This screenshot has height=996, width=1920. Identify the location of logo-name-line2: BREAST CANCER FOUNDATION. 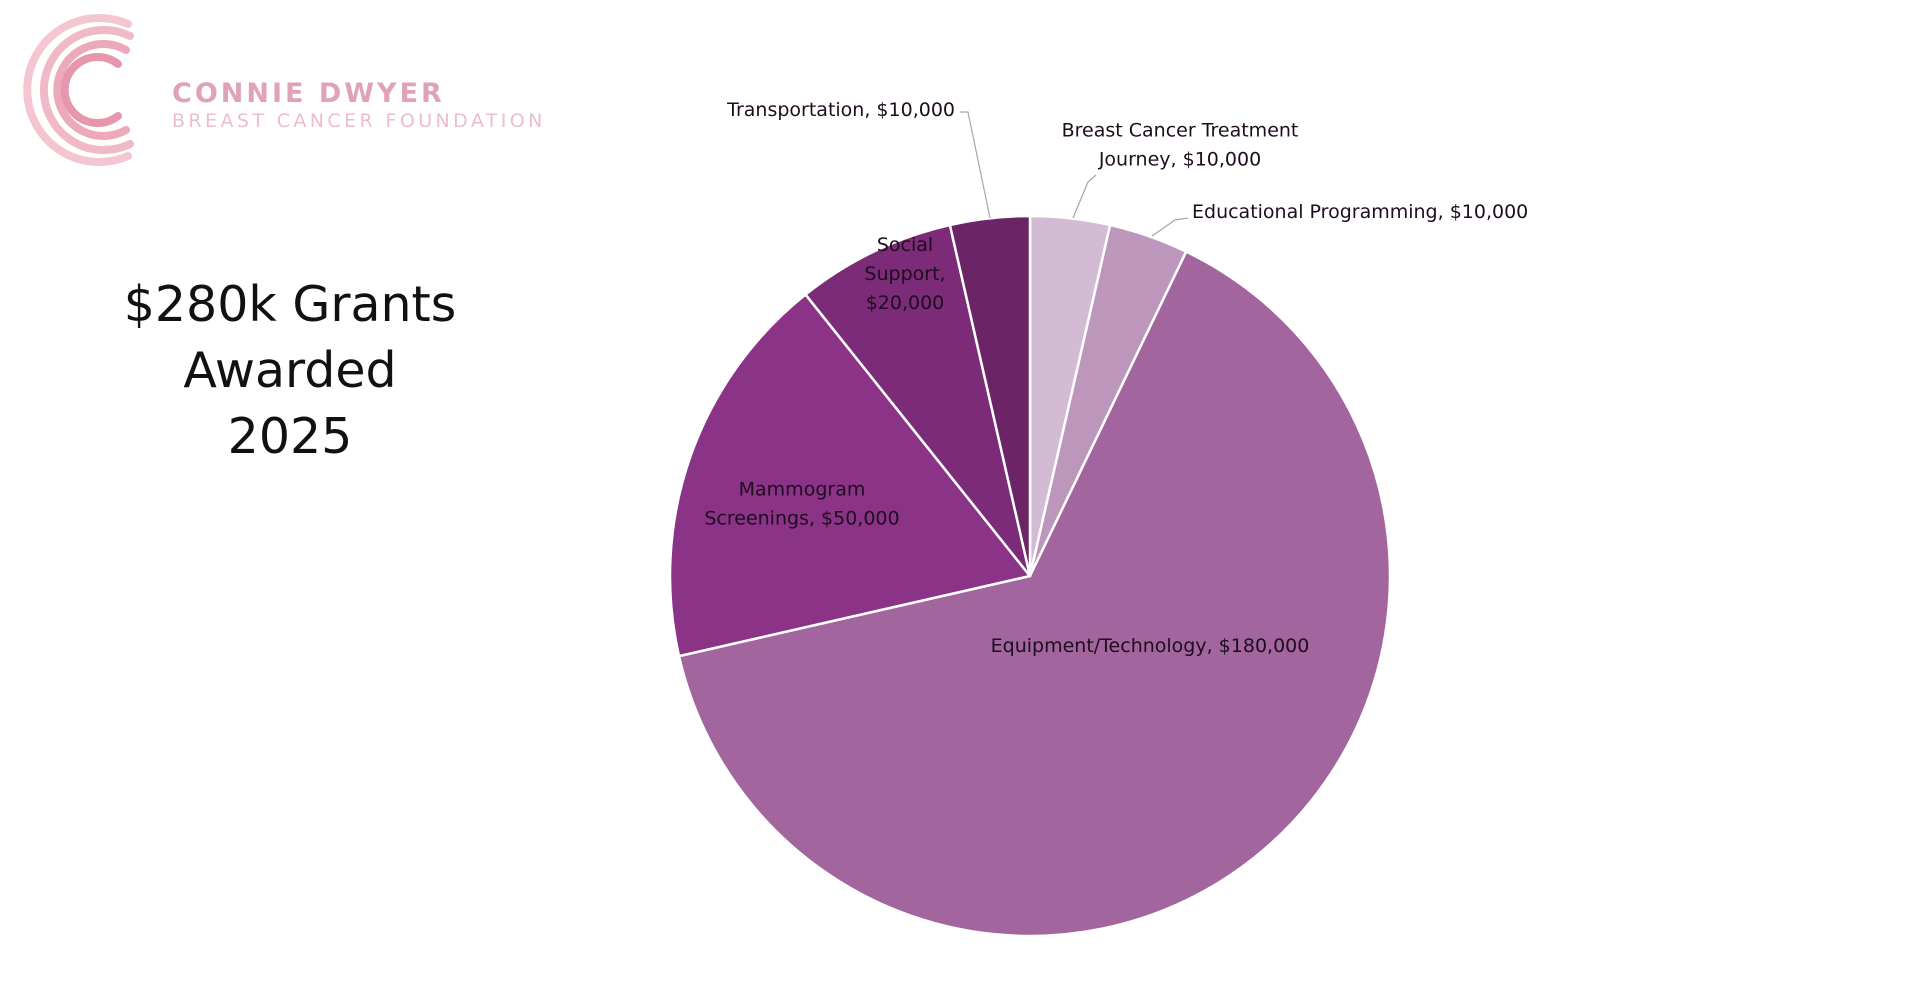
(359, 121).